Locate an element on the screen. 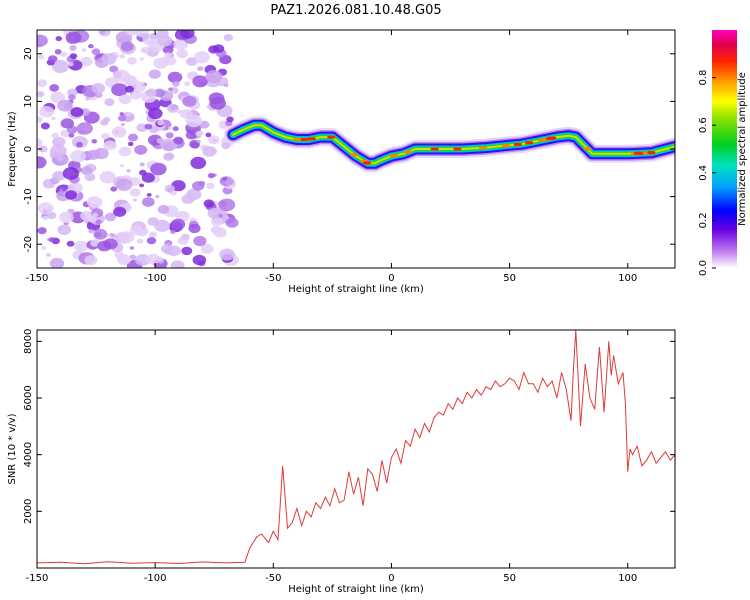  spectrogram-y-tick-label: -10 is located at coordinates (28, 196).